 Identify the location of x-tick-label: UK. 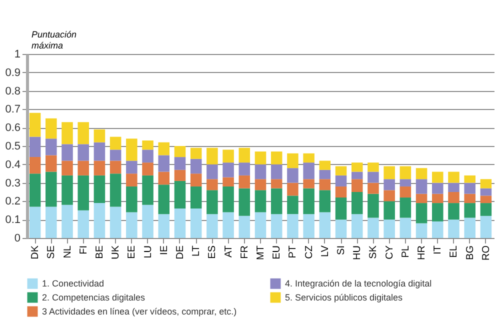
(116, 252).